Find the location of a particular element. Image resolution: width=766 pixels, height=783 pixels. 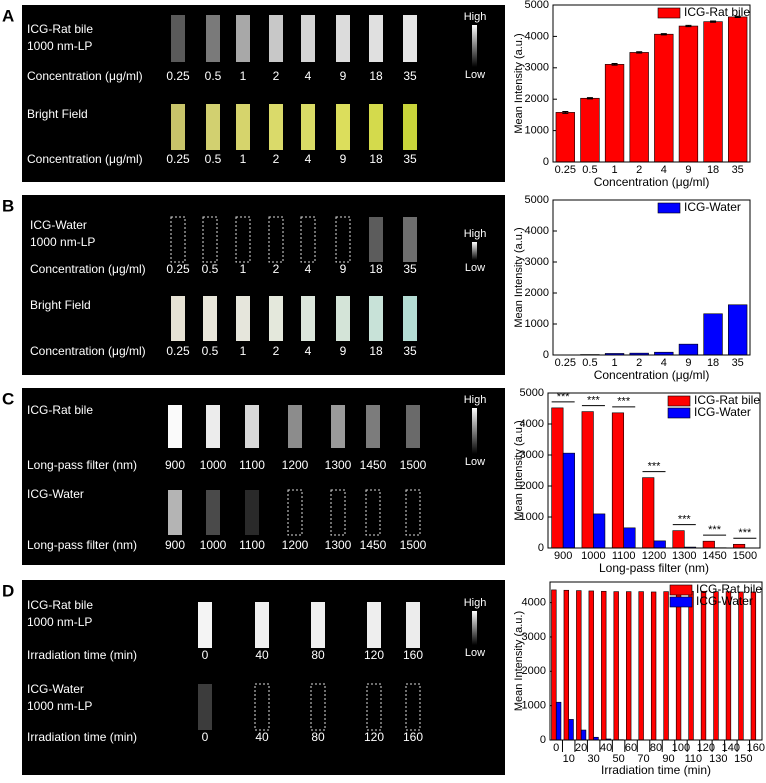

tick-label: 900 is located at coordinates (175, 545).